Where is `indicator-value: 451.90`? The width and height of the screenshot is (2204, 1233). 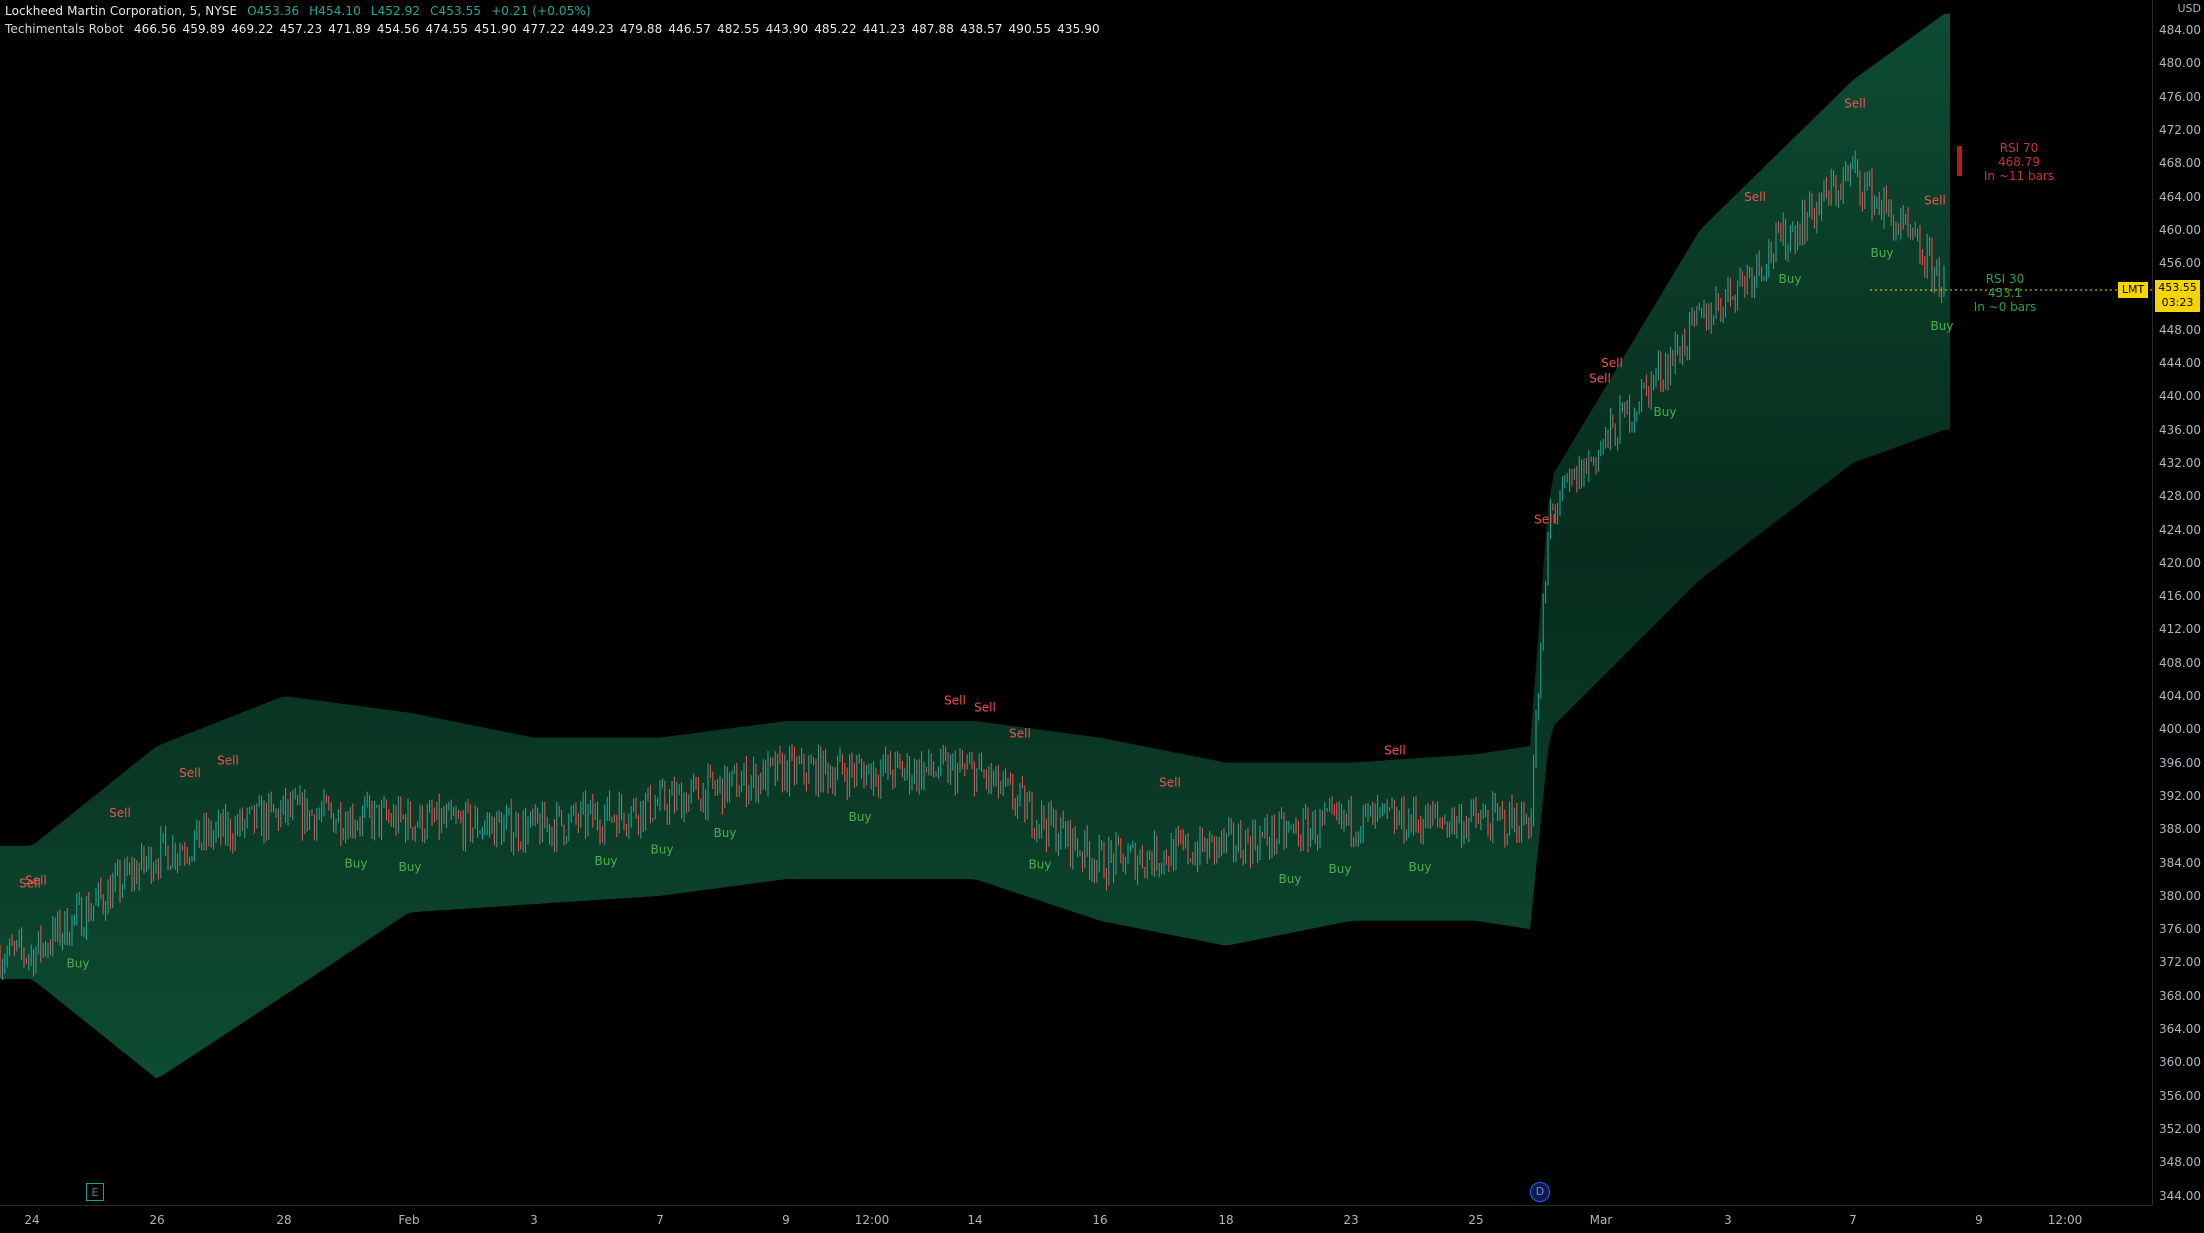 indicator-value: 451.90 is located at coordinates (495, 29).